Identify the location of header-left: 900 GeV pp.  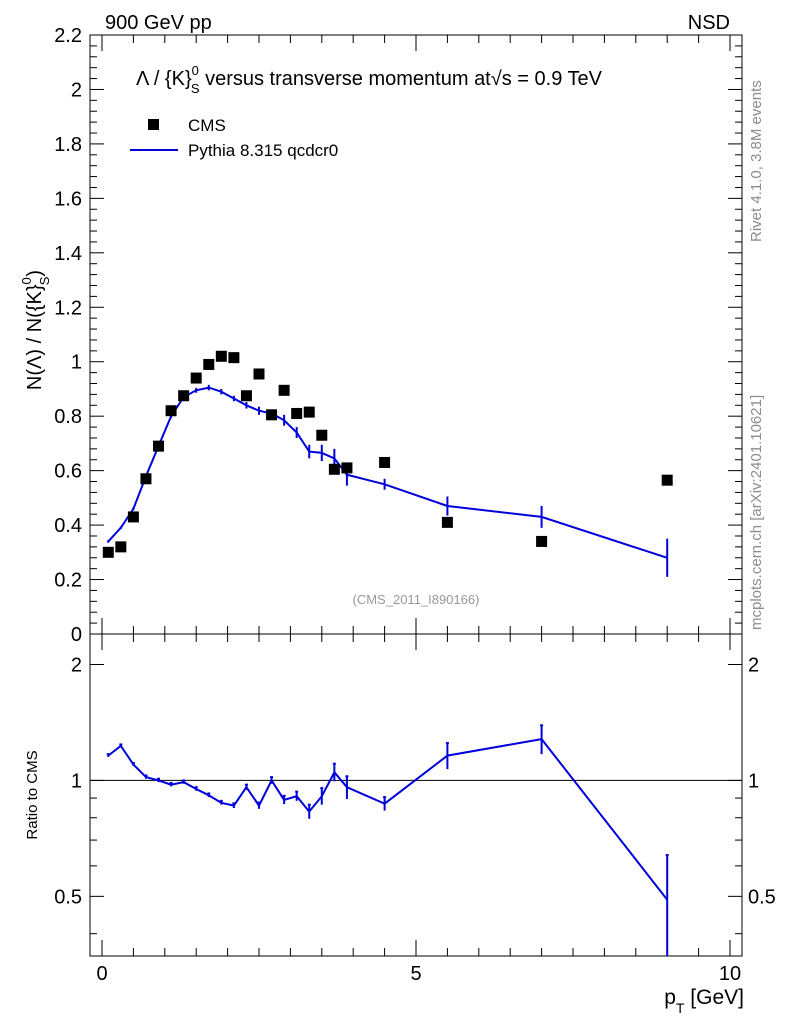
(158, 23).